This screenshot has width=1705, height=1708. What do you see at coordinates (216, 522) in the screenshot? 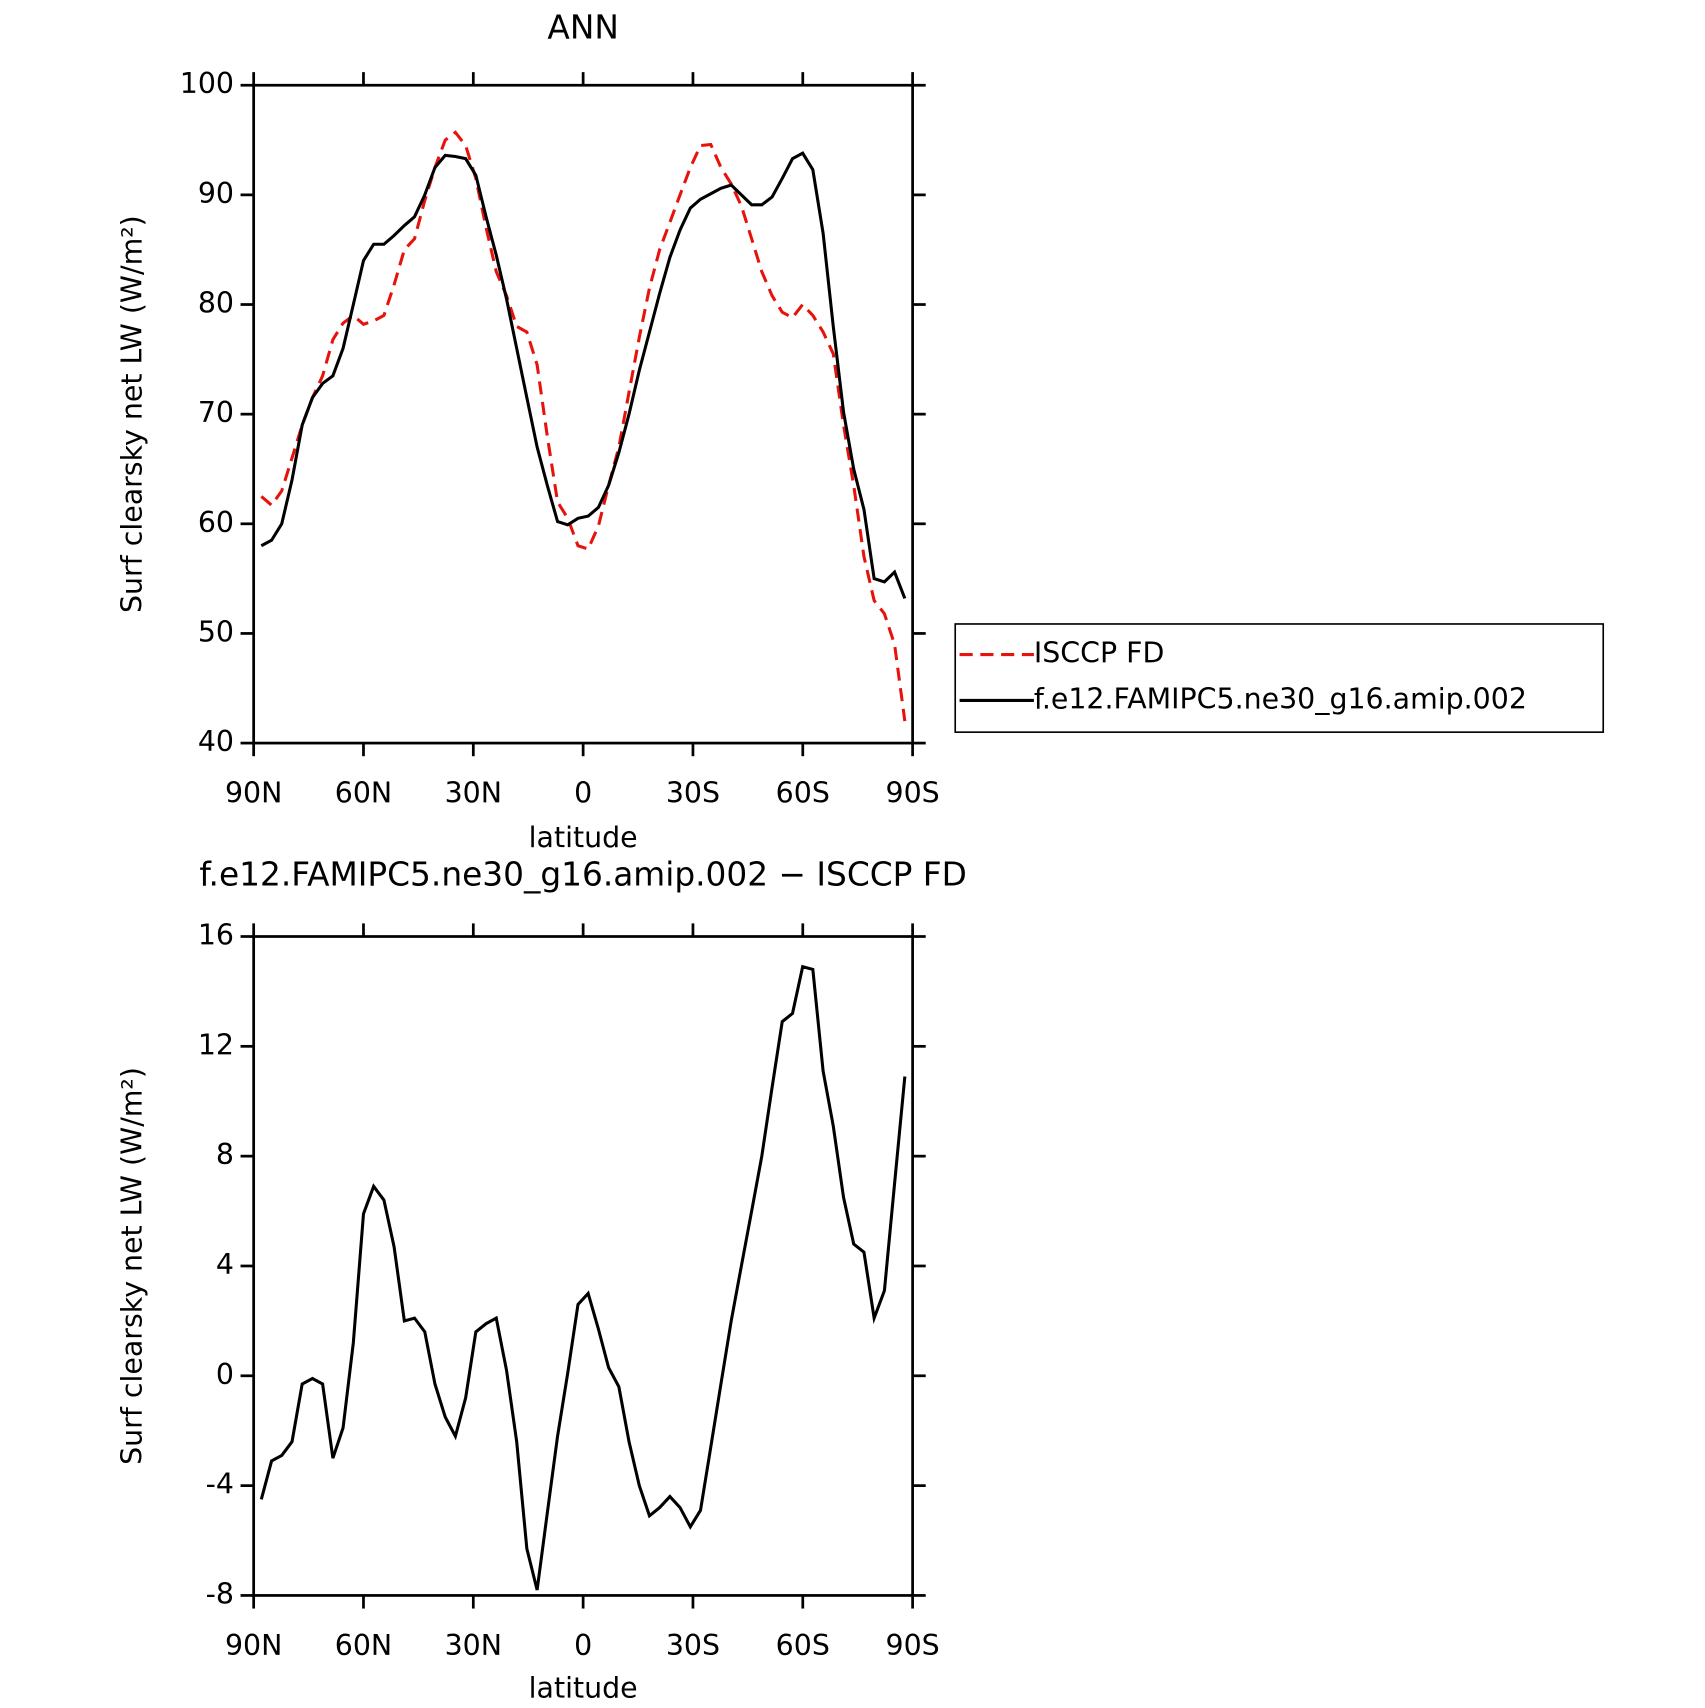
I see `y-tick-label: 60` at bounding box center [216, 522].